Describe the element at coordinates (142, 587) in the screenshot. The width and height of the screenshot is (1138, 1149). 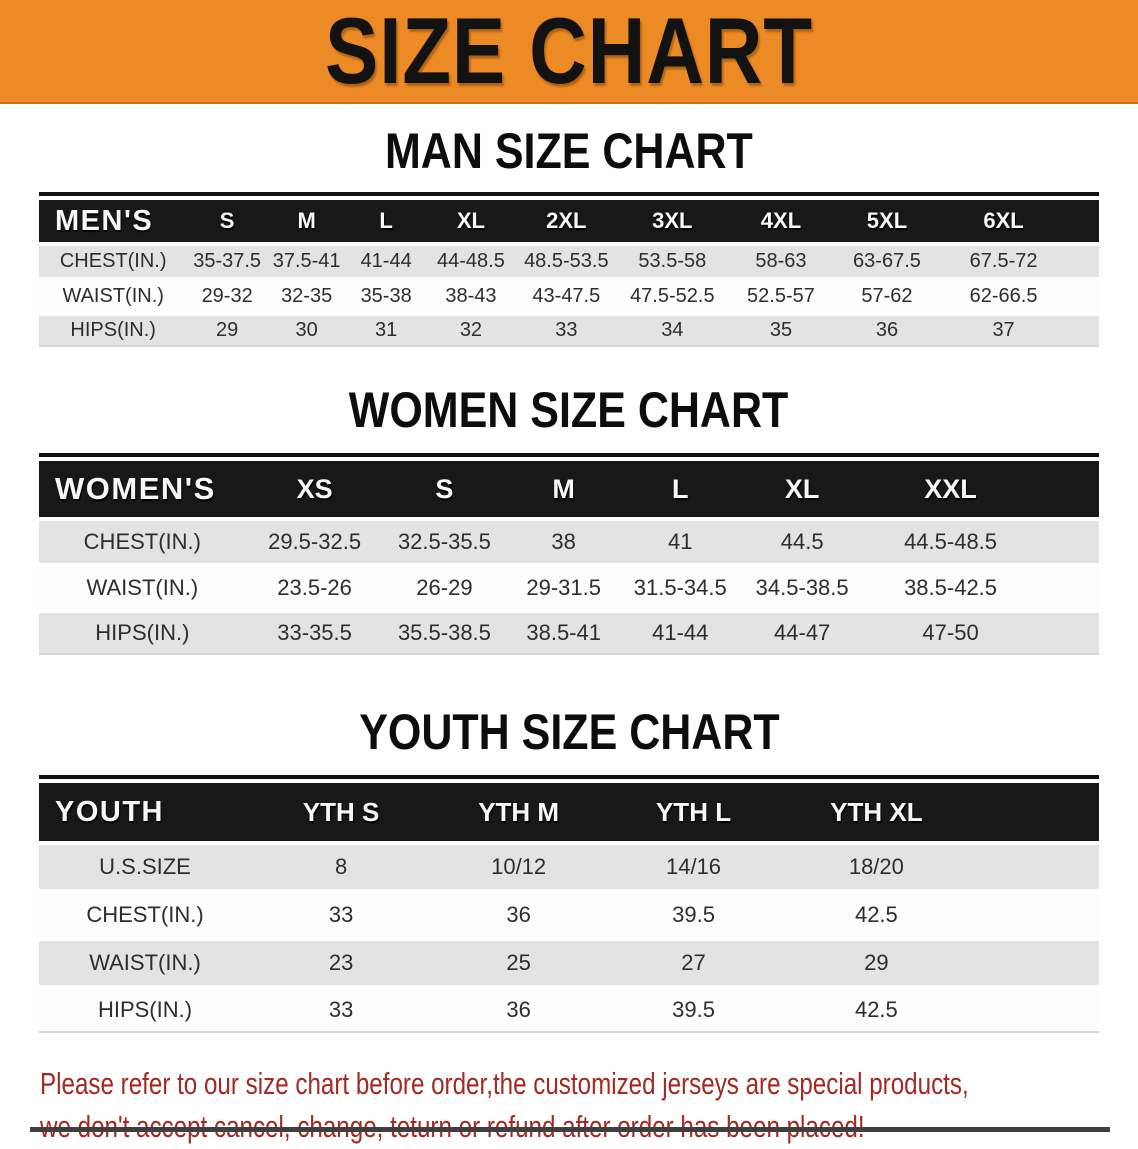
I see `measurement-label: WAIST(IN.)` at that location.